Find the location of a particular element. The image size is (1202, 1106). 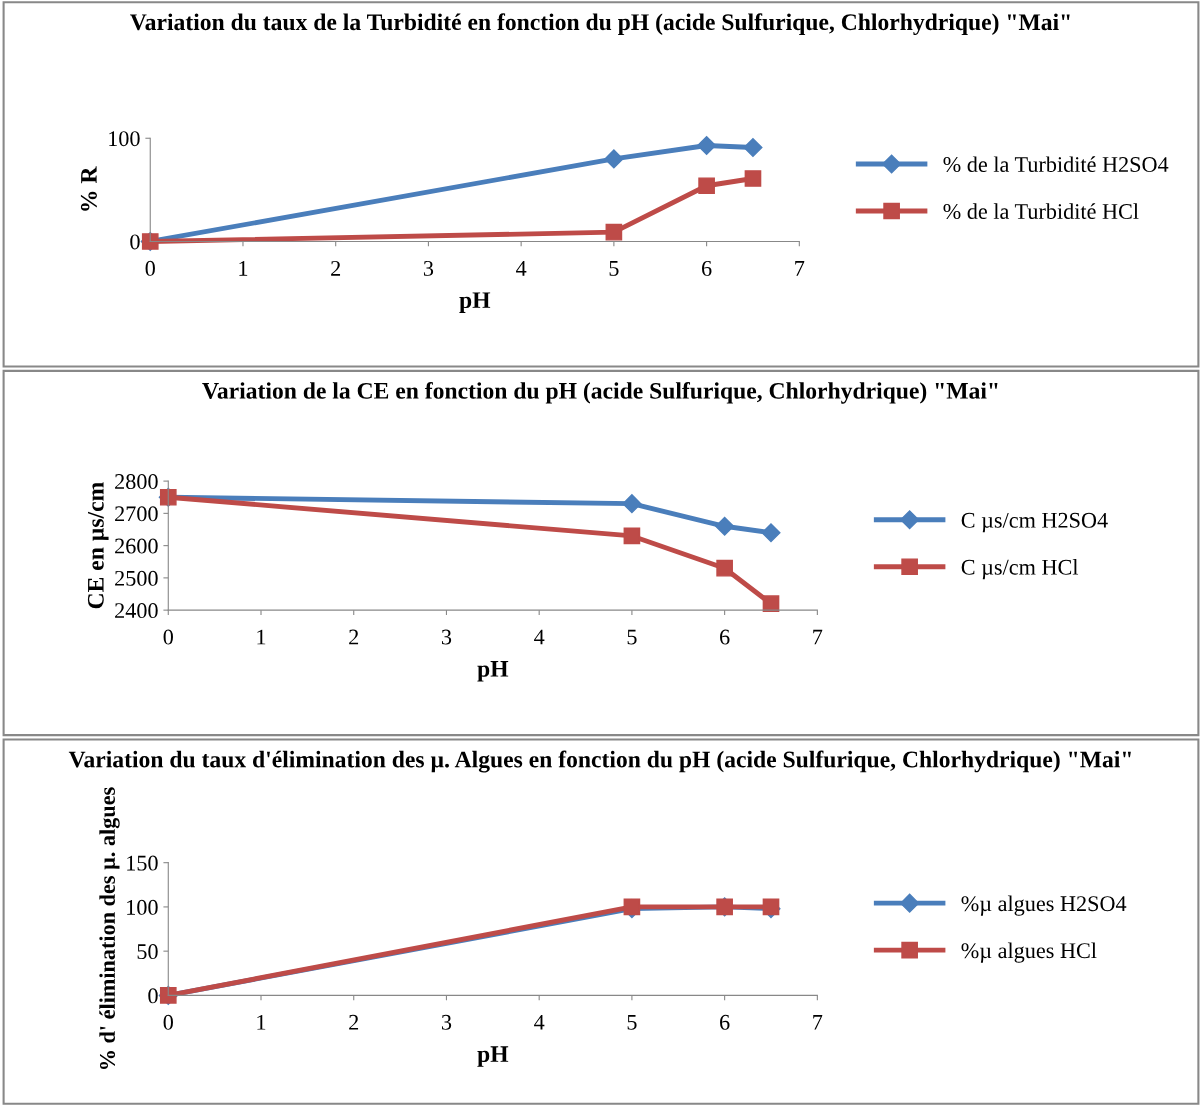

y-tick-label: 2800 is located at coordinates (136, 482).